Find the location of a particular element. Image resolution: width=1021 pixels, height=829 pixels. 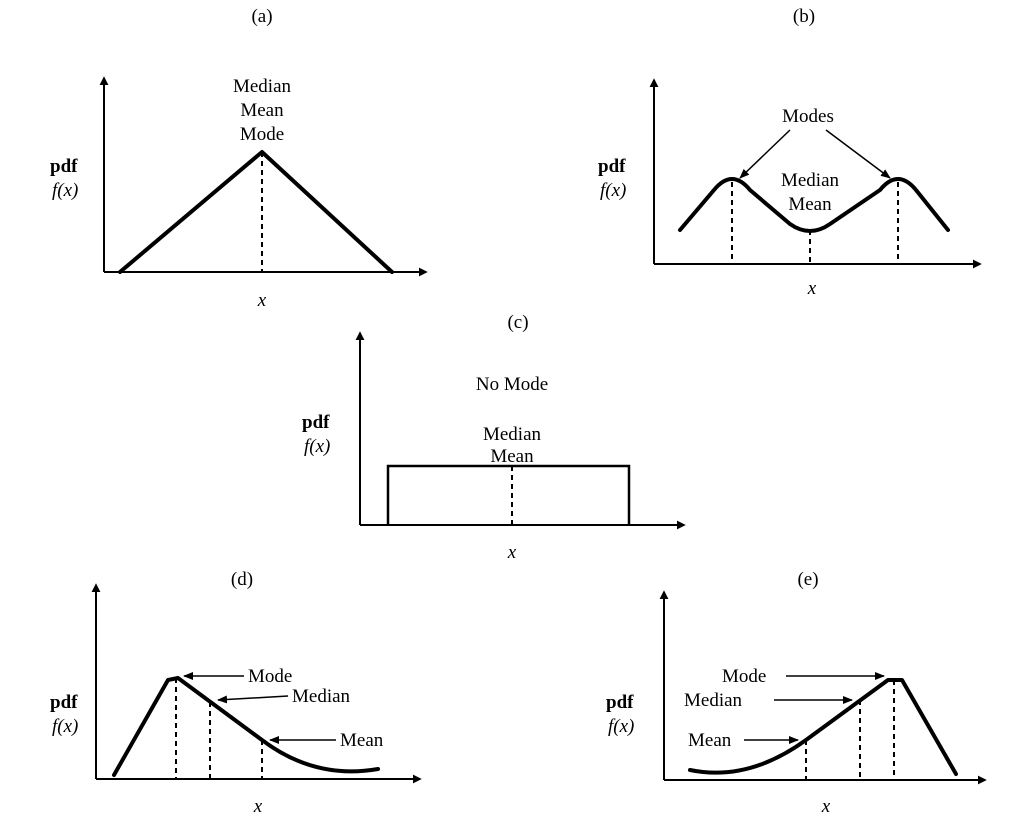

panel-a-triangle-curve is located at coordinates (256, 212).